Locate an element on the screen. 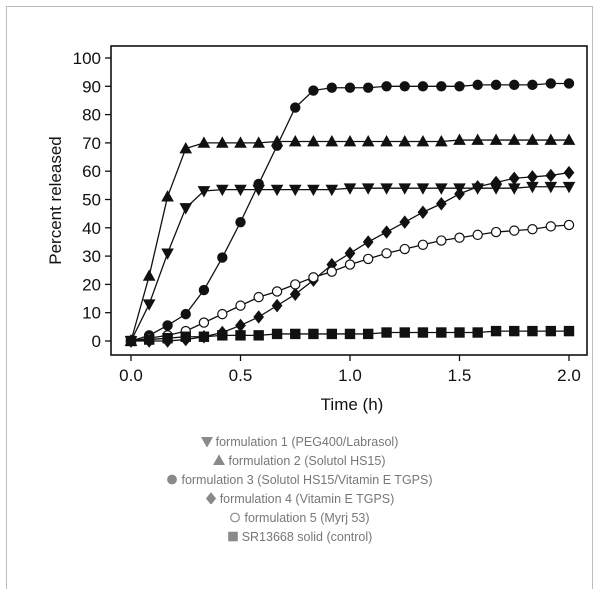 Image resolution: width=599 pixels, height=595 pixels. triangle-down-marker is located at coordinates (206, 442).